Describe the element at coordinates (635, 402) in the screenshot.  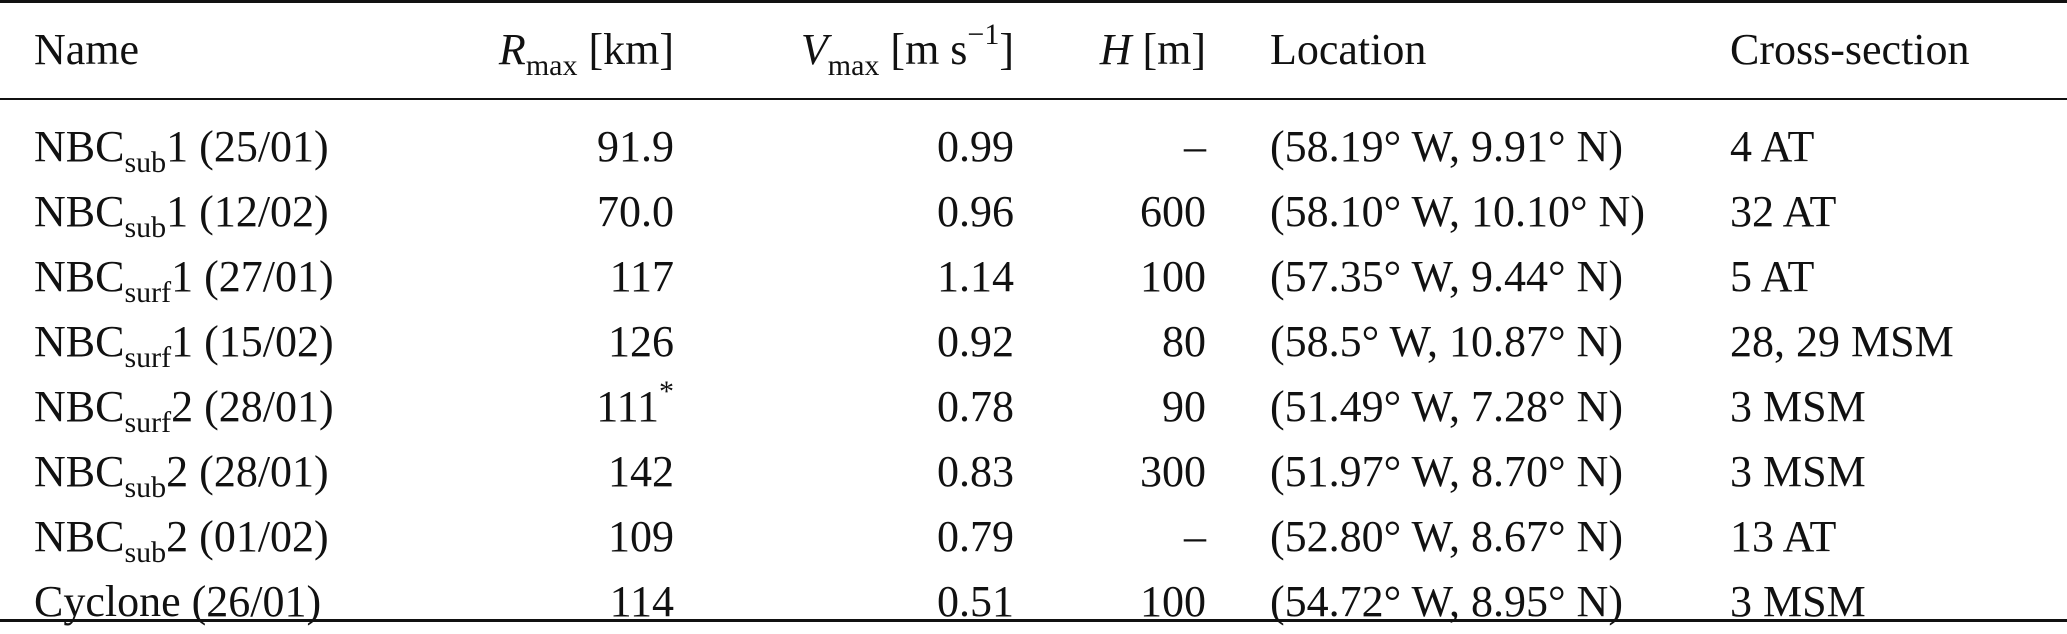
I see `cell-rmax: 111*` at that location.